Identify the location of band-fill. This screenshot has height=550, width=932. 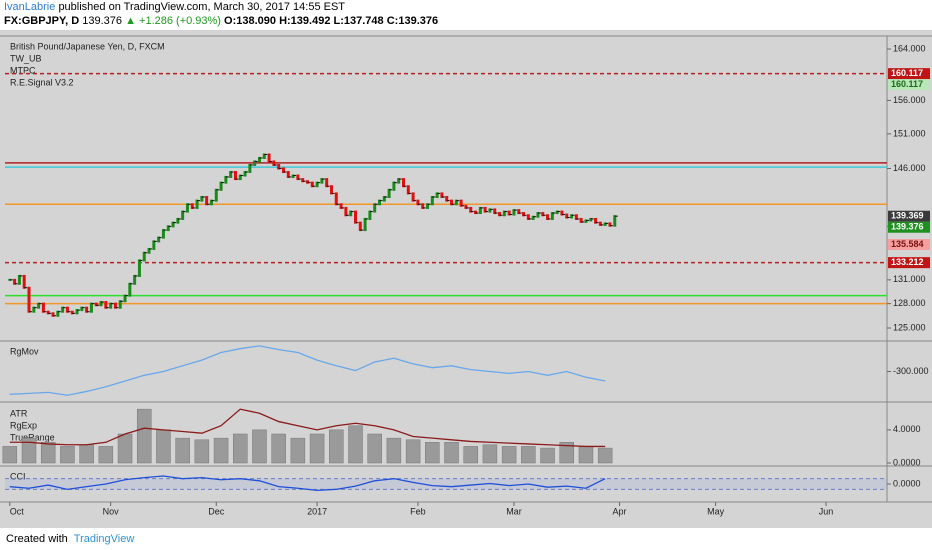
(446, 484).